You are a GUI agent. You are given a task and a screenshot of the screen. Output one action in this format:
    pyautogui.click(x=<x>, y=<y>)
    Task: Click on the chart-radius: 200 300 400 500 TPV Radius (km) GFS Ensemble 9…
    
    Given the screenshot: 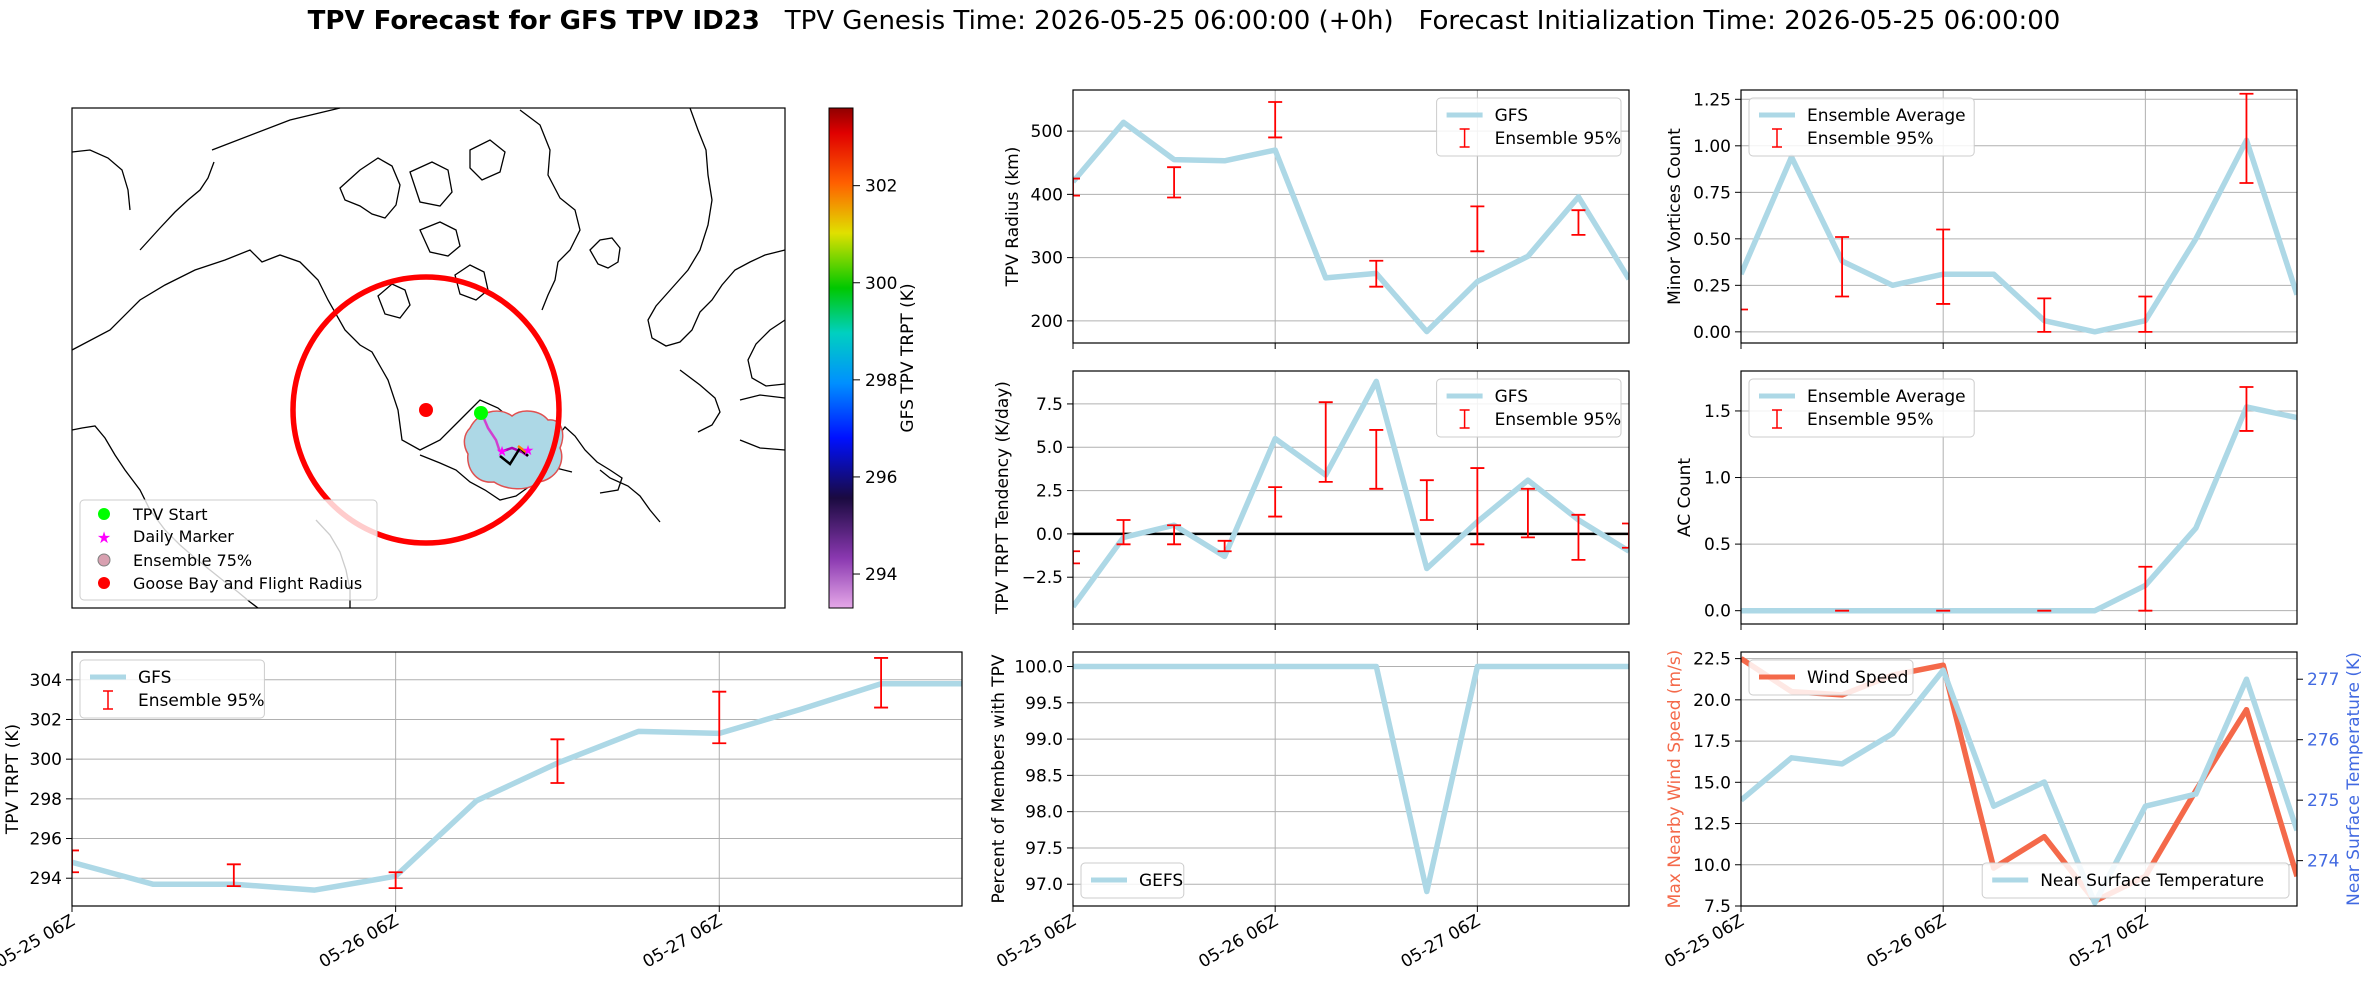 What is the action you would take?
    pyautogui.click(x=1316, y=219)
    